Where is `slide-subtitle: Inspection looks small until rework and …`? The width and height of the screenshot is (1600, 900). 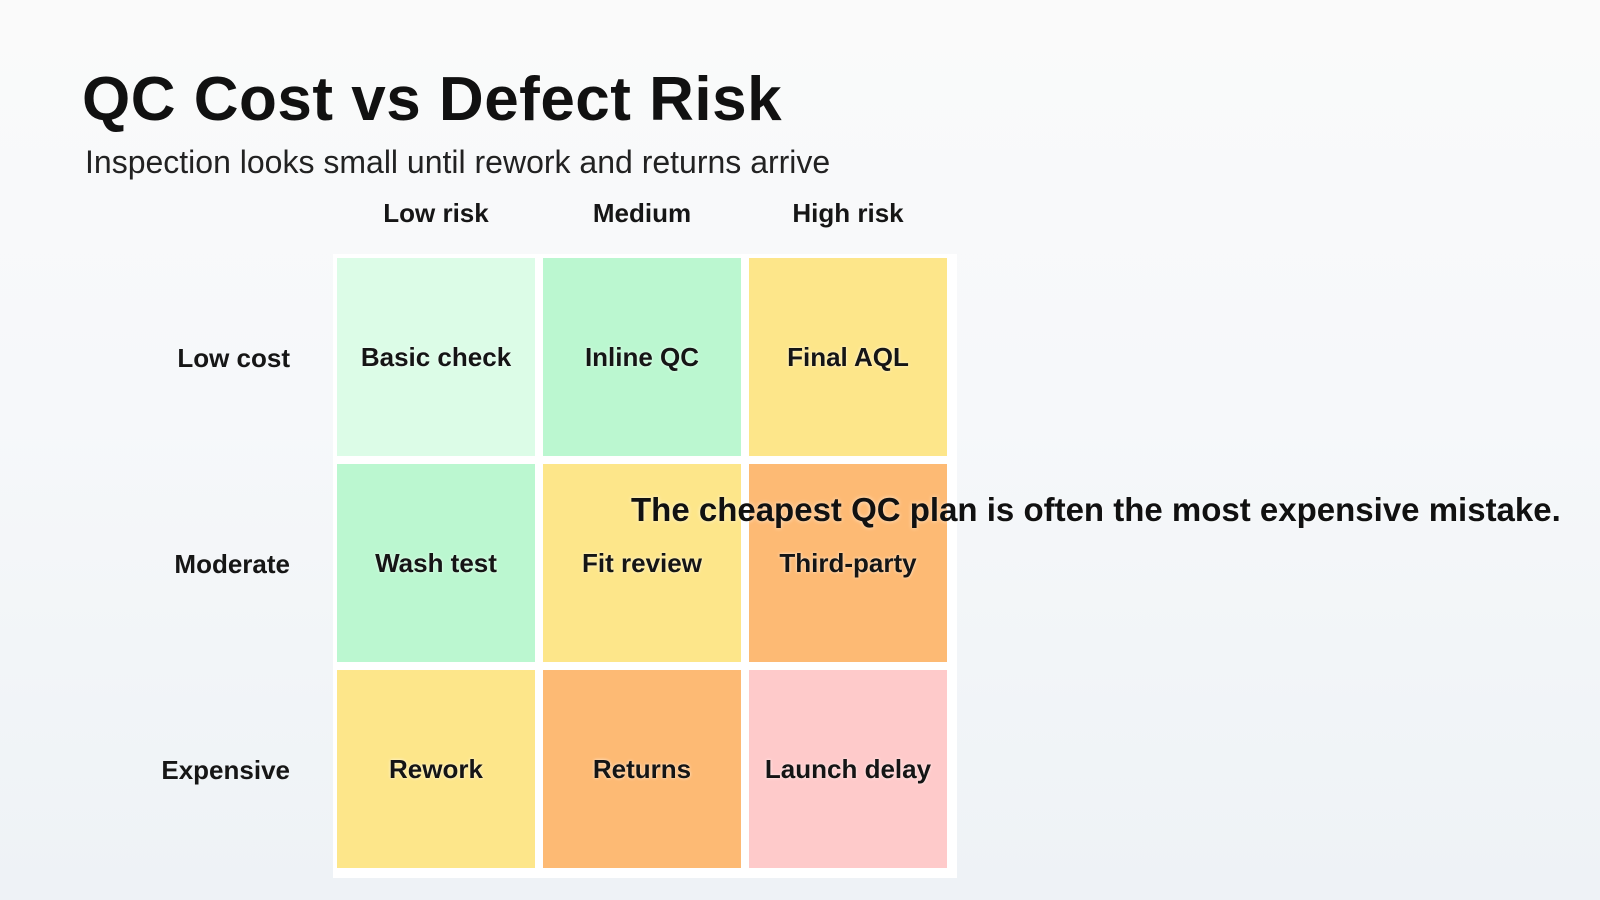 slide-subtitle: Inspection looks small until rework and … is located at coordinates (458, 162).